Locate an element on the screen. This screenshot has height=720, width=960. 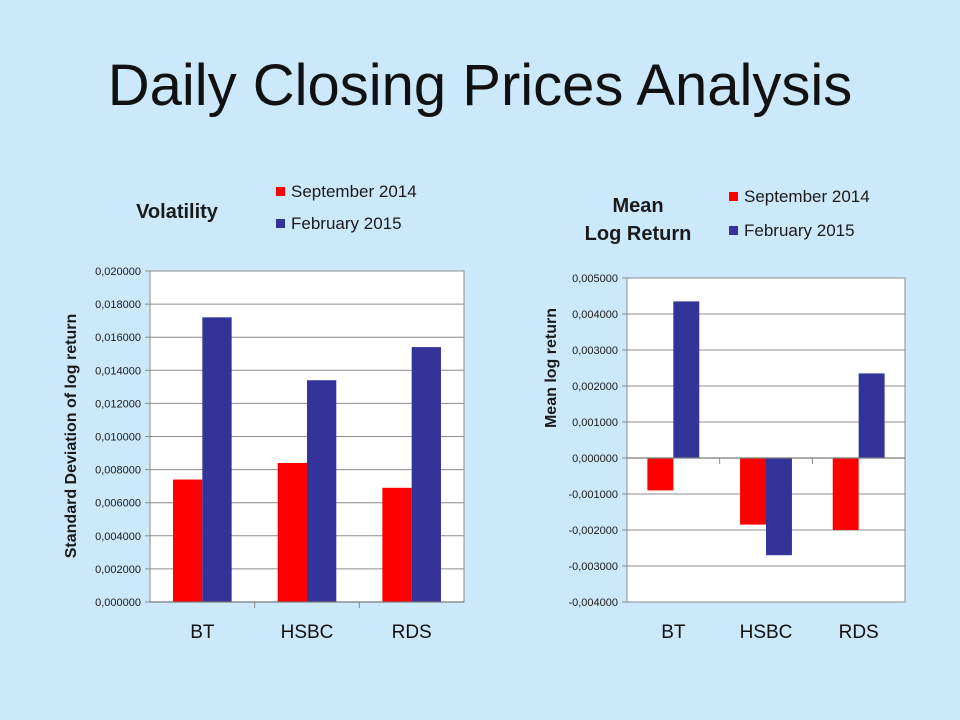
mean-category-label-rds: RDS is located at coordinates (859, 632).